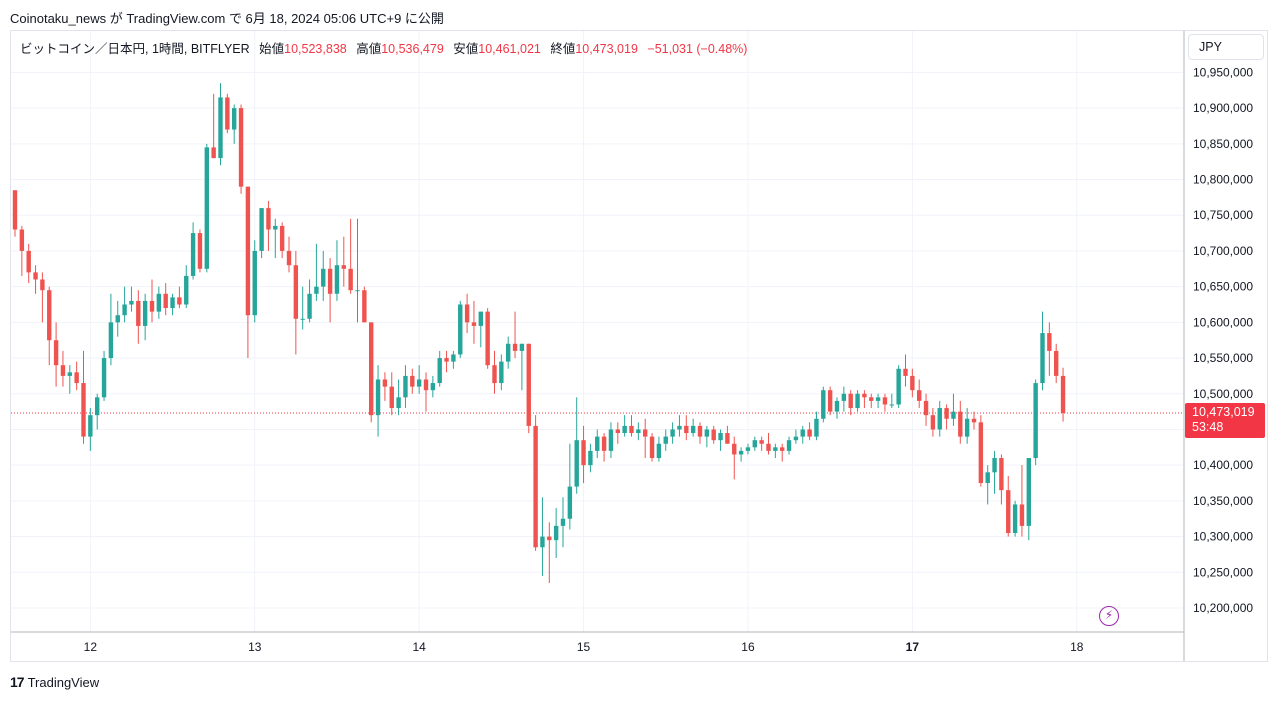 The image size is (1280, 701). Describe the element at coordinates (1223, 465) in the screenshot. I see `y-tick-label: 10,400,000` at that location.